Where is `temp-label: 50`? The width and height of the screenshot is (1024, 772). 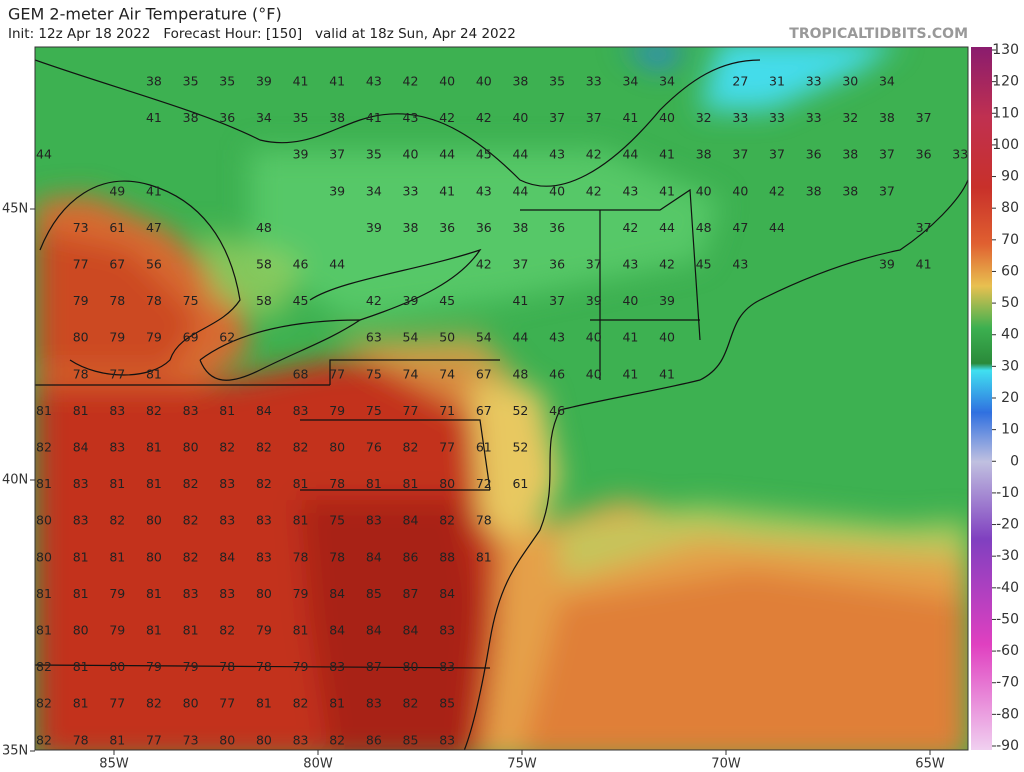 temp-label: 50 is located at coordinates (447, 337).